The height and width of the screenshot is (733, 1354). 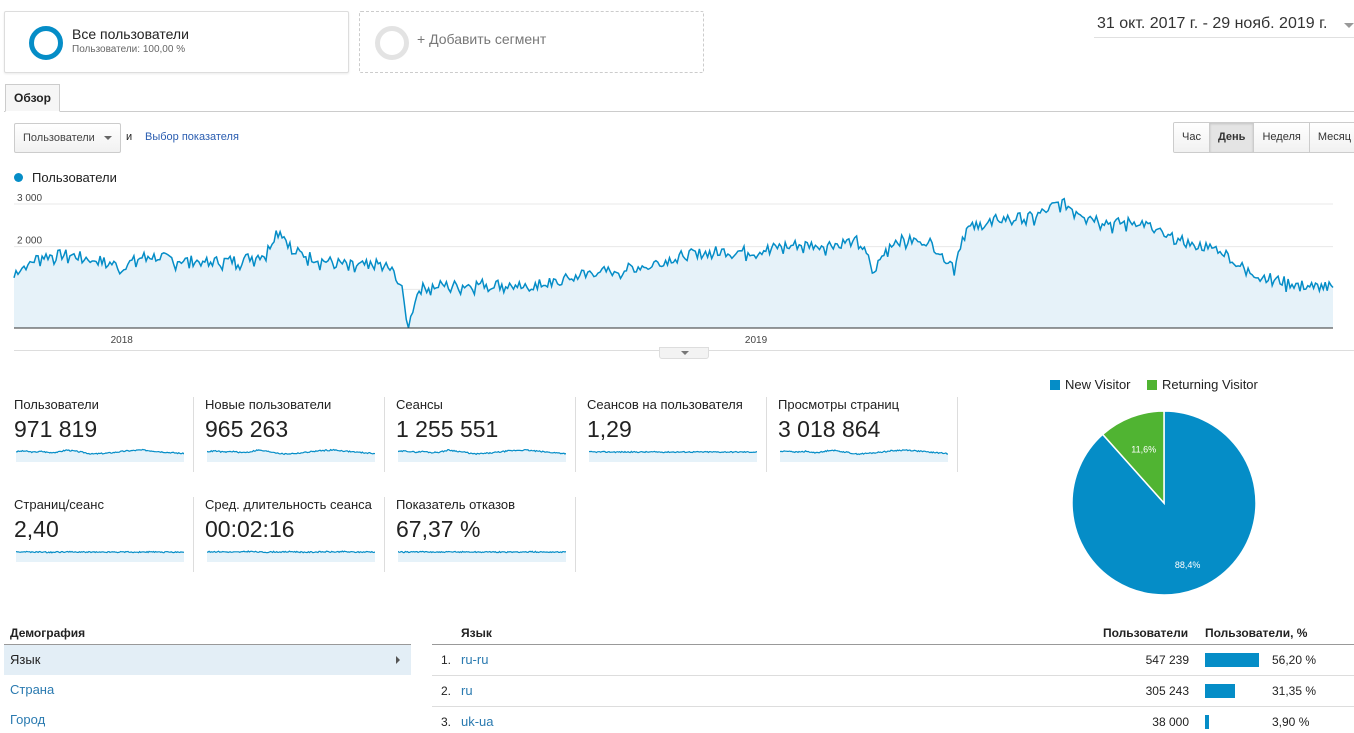 I want to click on empty-segment-ring-icon, so click(x=392, y=43).